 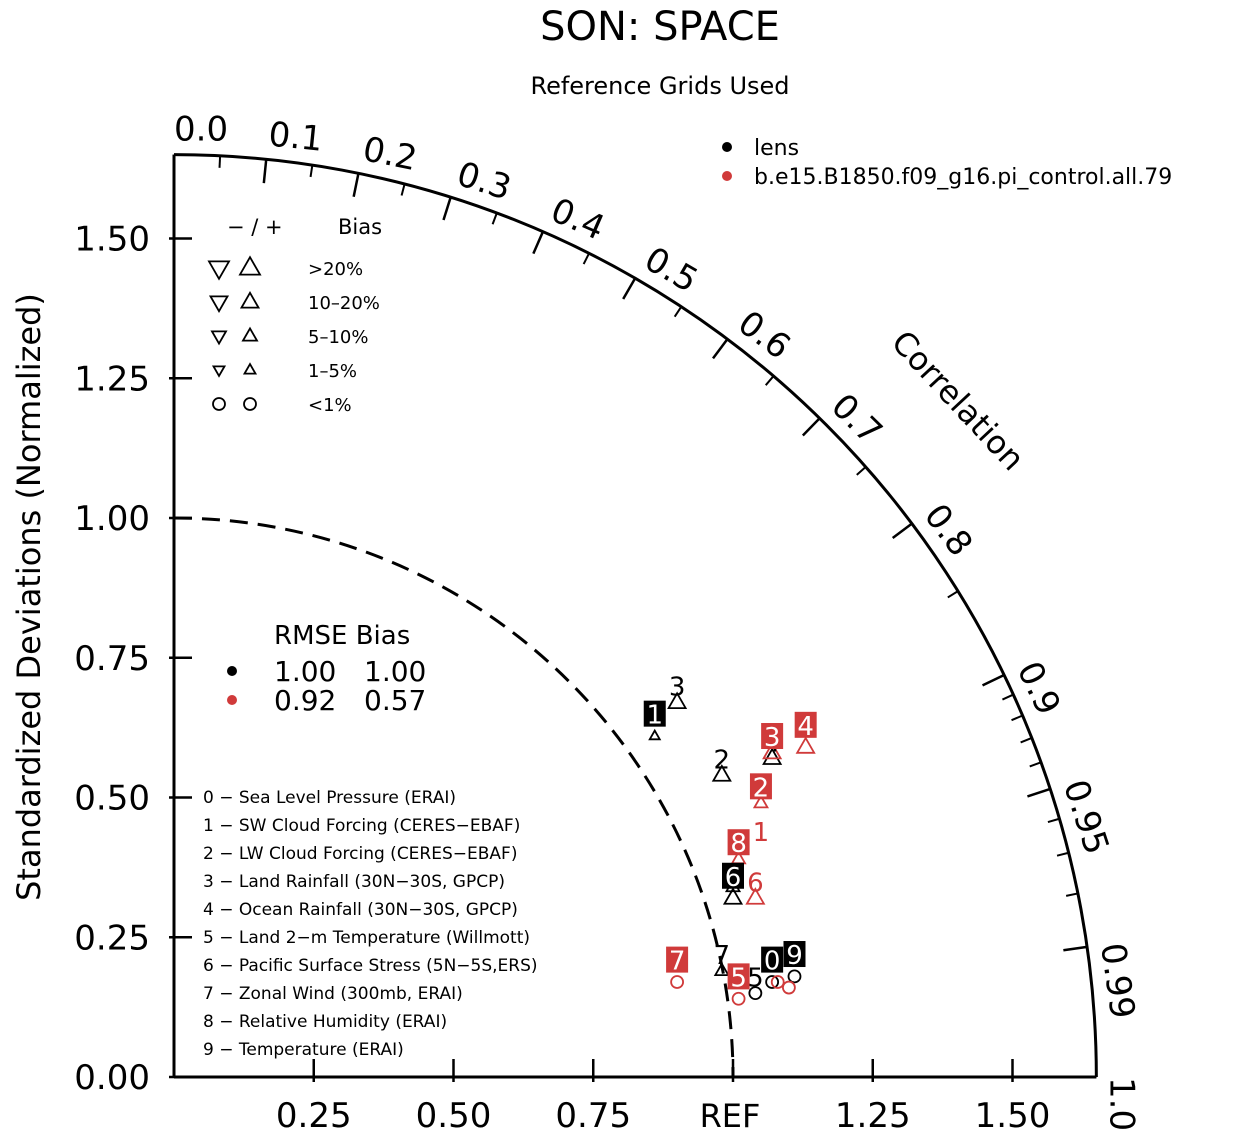 What do you see at coordinates (303, 1050) in the screenshot?
I see `variable-legend-item: 9 − Temperature (ERAI)` at bounding box center [303, 1050].